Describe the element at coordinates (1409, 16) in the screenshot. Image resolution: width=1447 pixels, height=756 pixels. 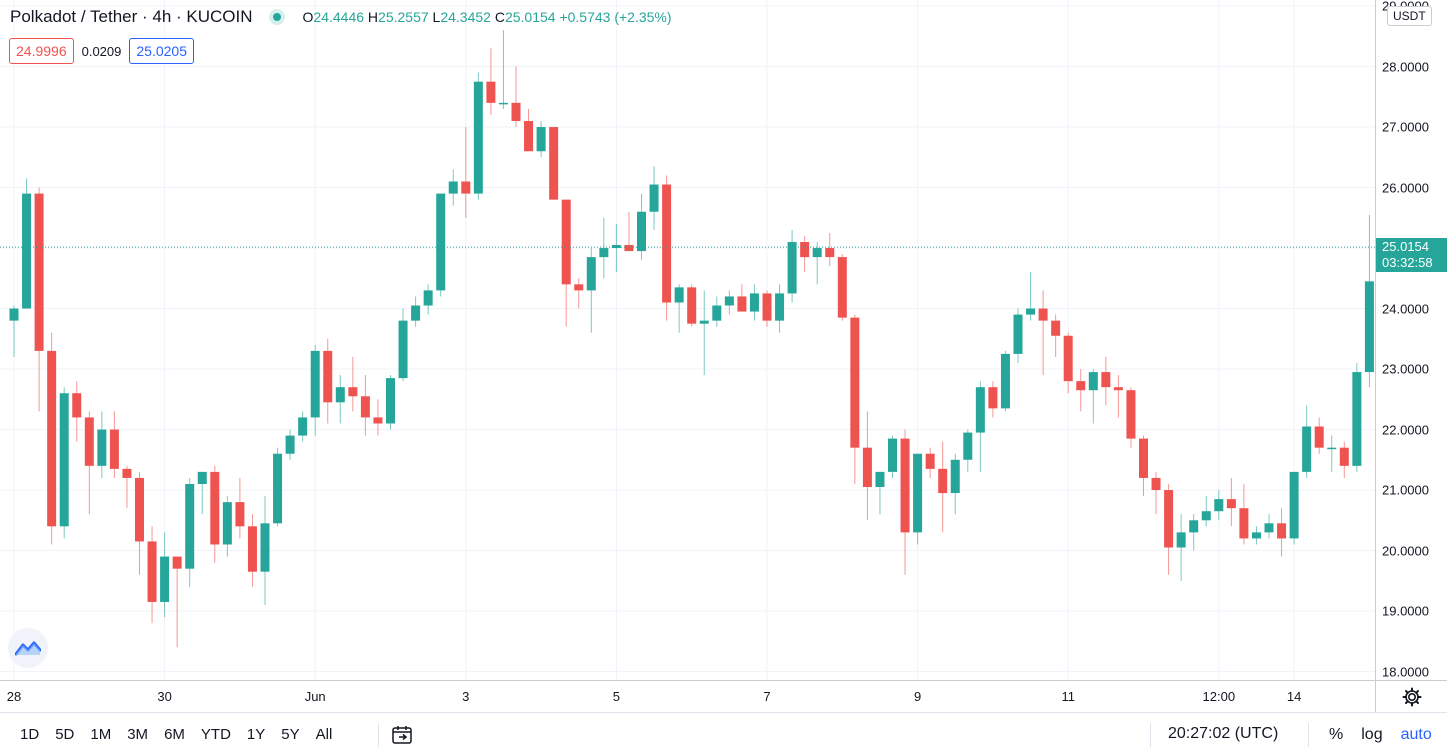
I see `currency-button: USDT` at that location.